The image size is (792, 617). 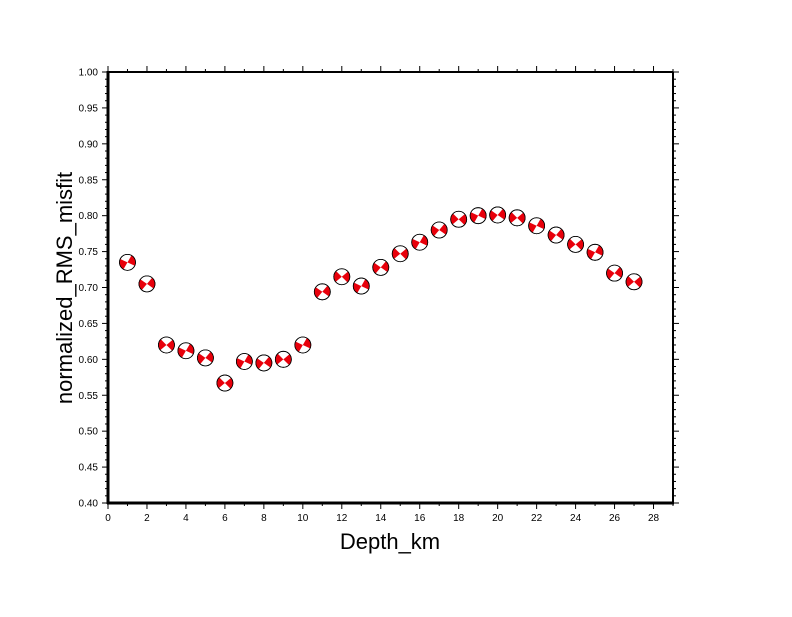 I want to click on y-tick-label: 0.70, so click(x=89, y=288).